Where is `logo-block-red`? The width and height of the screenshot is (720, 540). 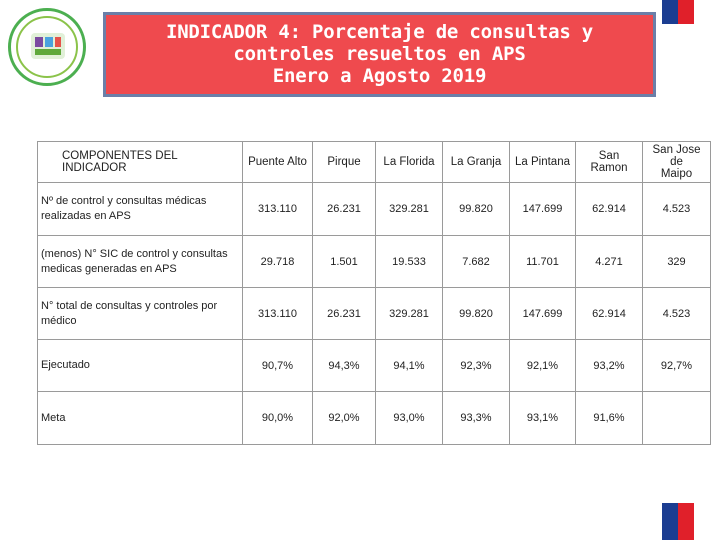
logo-block-red is located at coordinates (58, 42).